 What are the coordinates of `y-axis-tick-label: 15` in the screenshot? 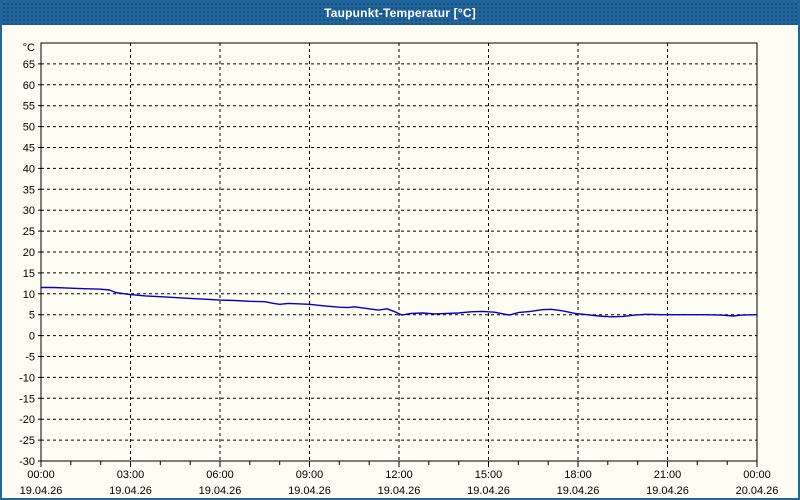 It's located at (29, 274).